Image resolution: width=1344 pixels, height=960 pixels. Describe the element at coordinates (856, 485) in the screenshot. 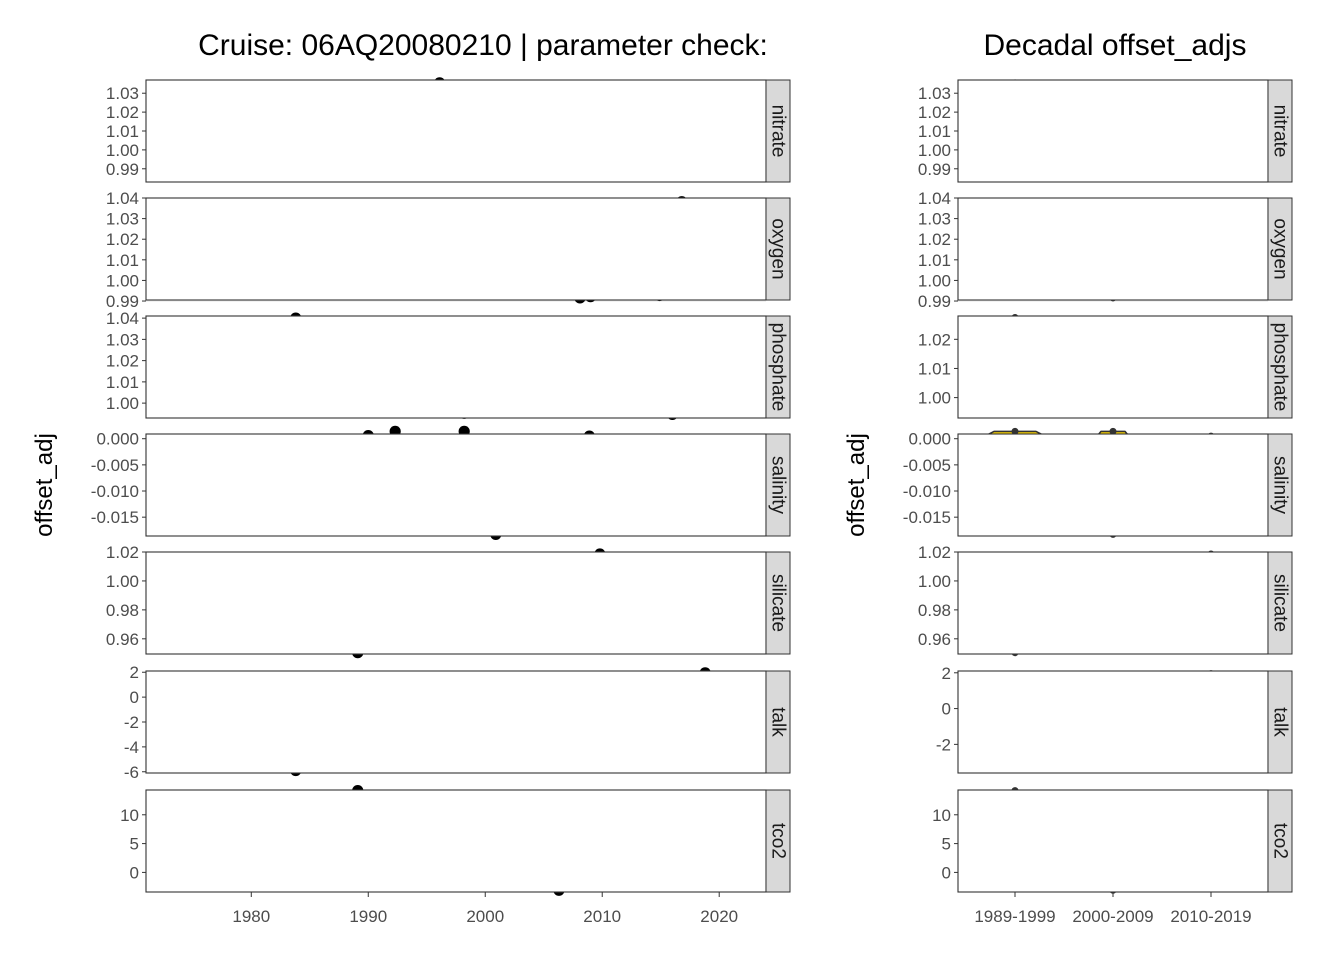

I see `violin-y-axis-label: offset_adj` at that location.